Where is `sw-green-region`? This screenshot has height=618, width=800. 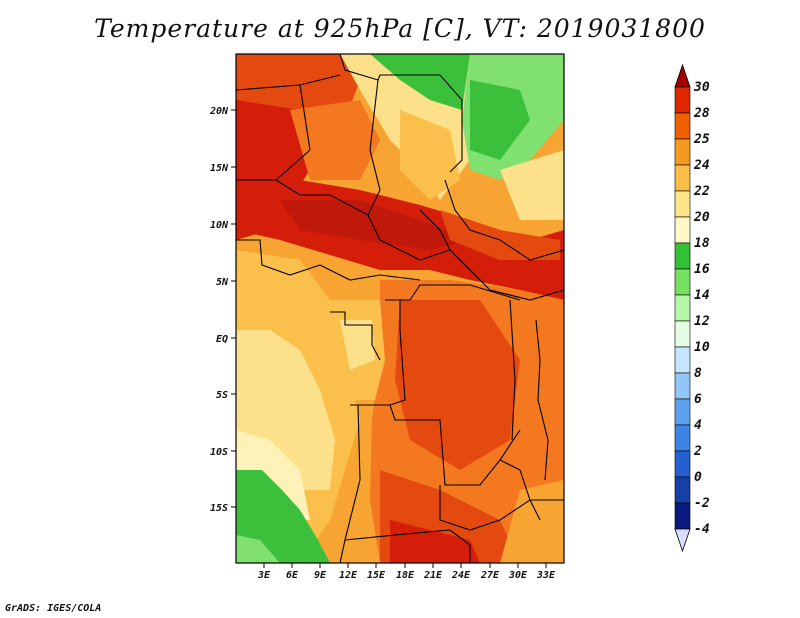
sw-green-region is located at coordinates (283, 516).